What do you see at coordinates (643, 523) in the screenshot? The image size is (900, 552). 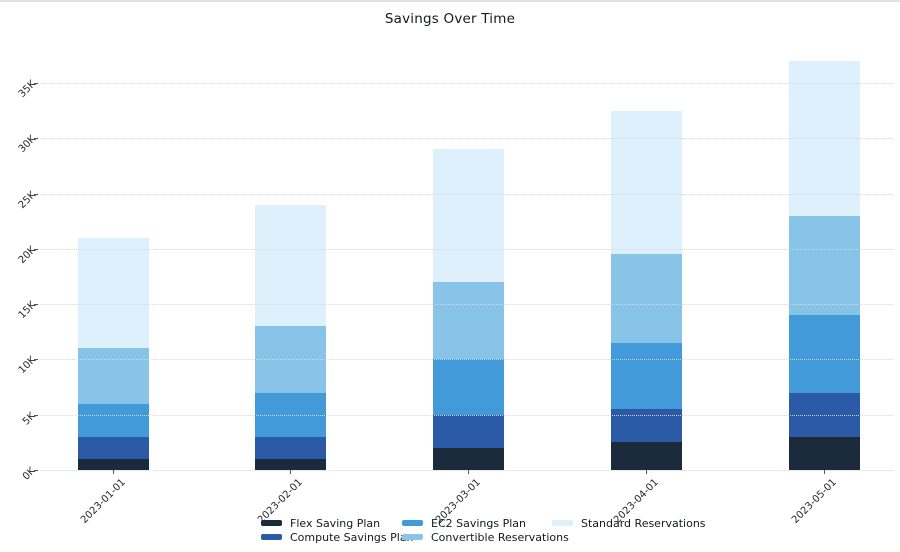 I see `legend-label: Standard Reservations` at bounding box center [643, 523].